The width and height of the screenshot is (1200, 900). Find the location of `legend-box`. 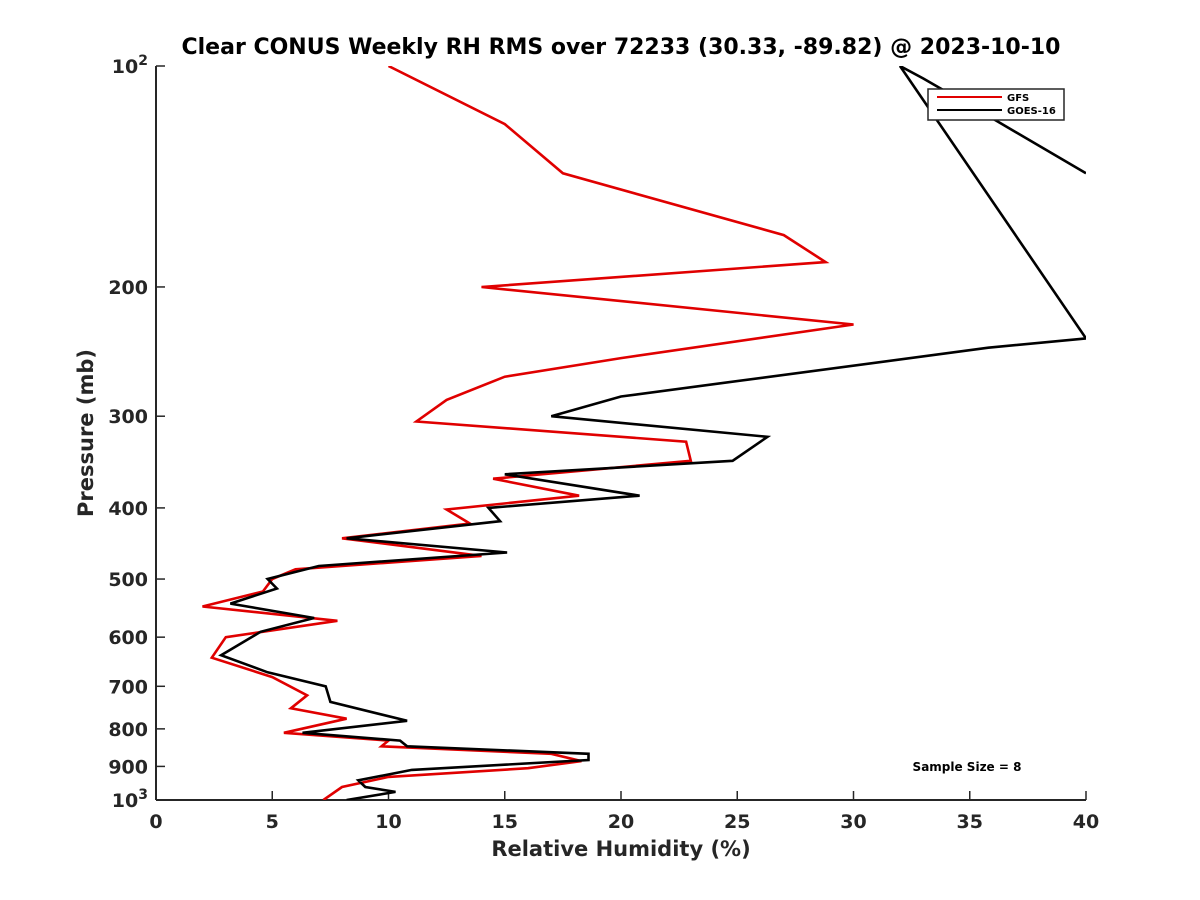

legend-box is located at coordinates (996, 104).